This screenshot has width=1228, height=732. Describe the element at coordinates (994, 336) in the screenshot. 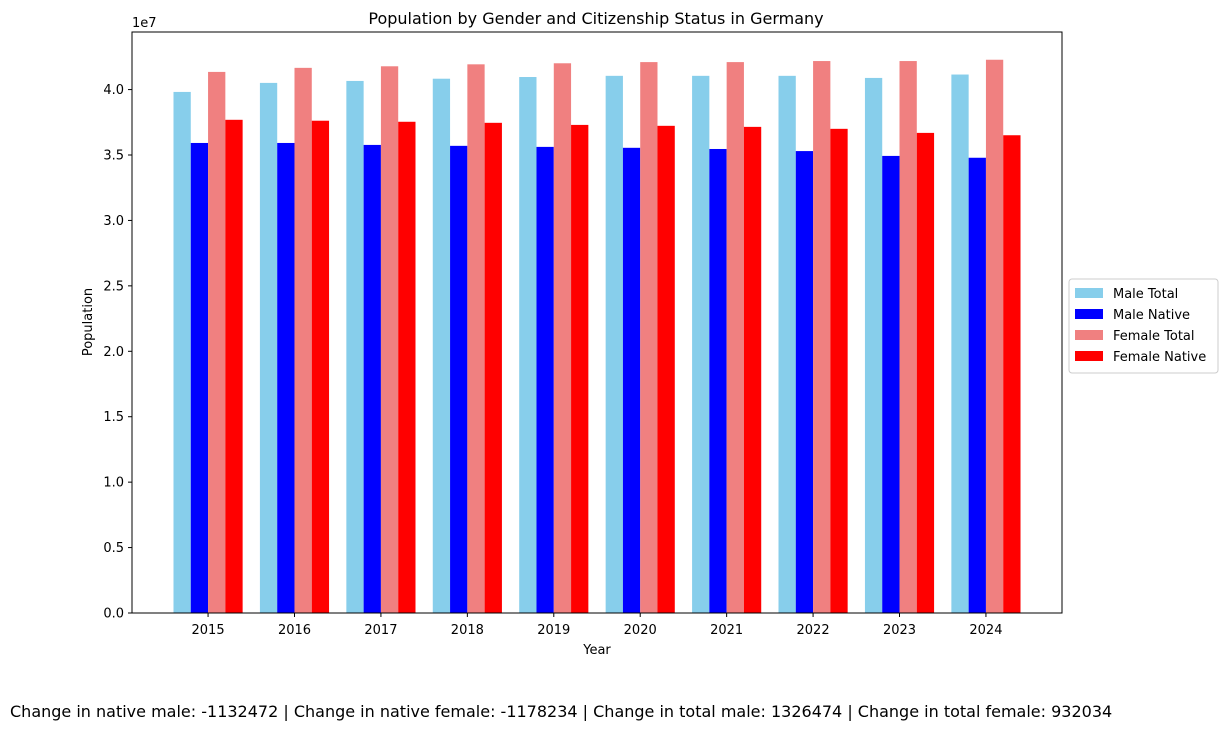

I see `bar-female-total-2024` at that location.